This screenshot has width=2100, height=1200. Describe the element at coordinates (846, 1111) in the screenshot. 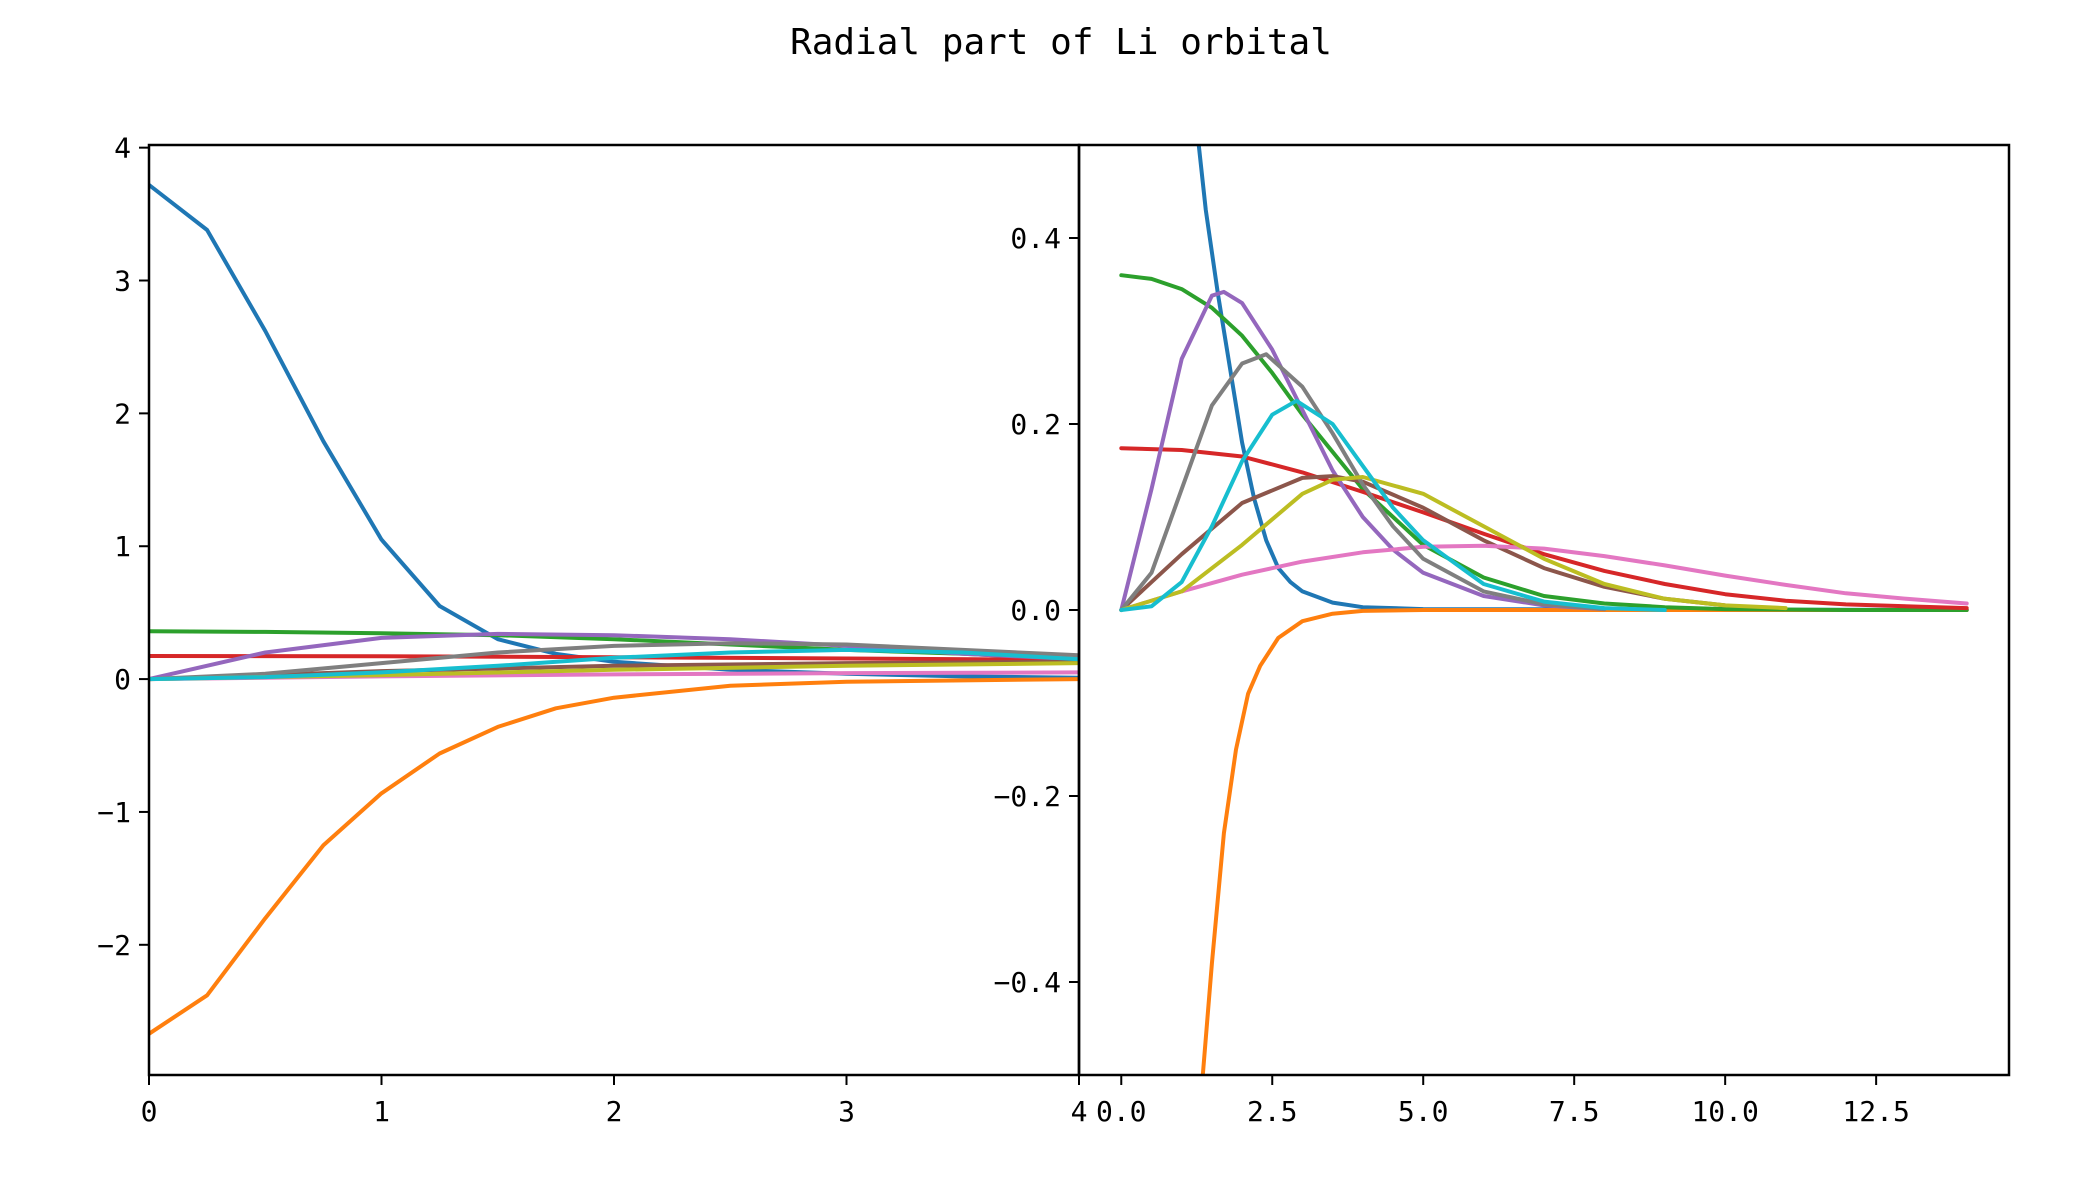

I see `x-tick-label-left-3: 3` at that location.